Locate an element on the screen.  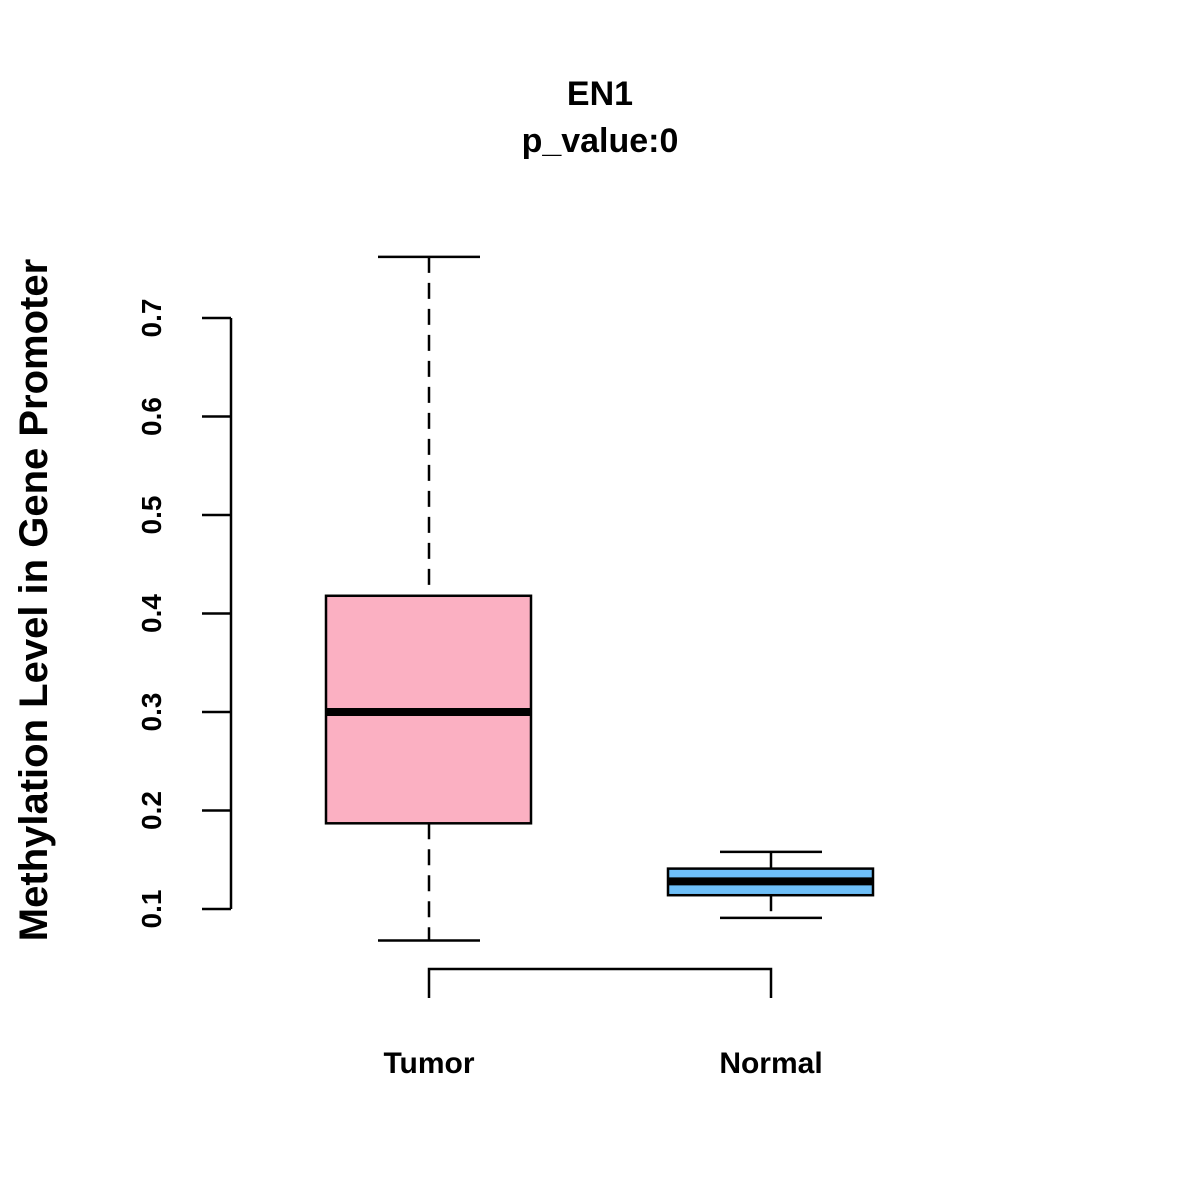
y-tick-label: 0.5 is located at coordinates (151, 515).